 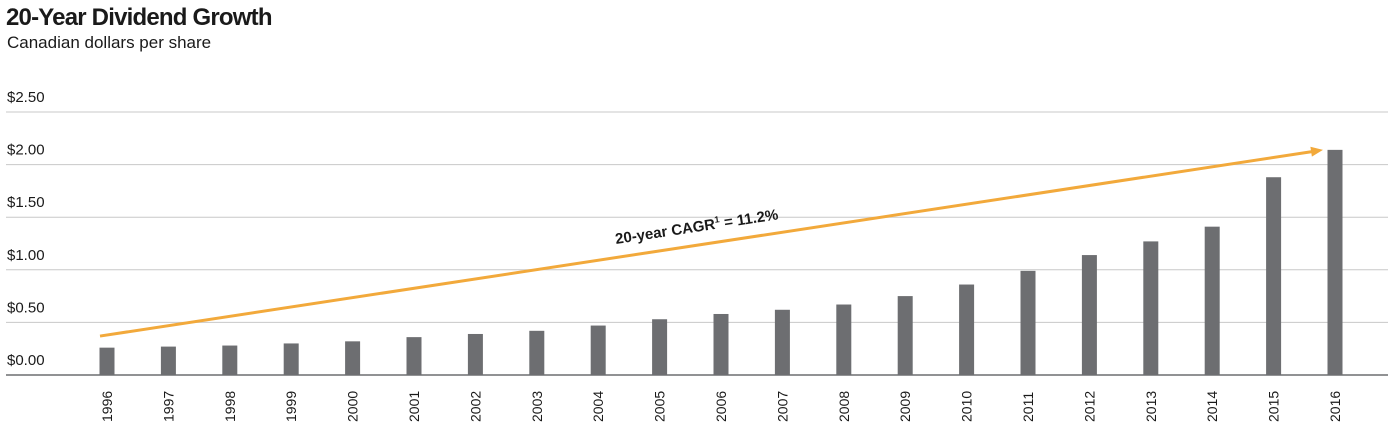 What do you see at coordinates (26, 97) in the screenshot?
I see `y-tick-label: $2.50` at bounding box center [26, 97].